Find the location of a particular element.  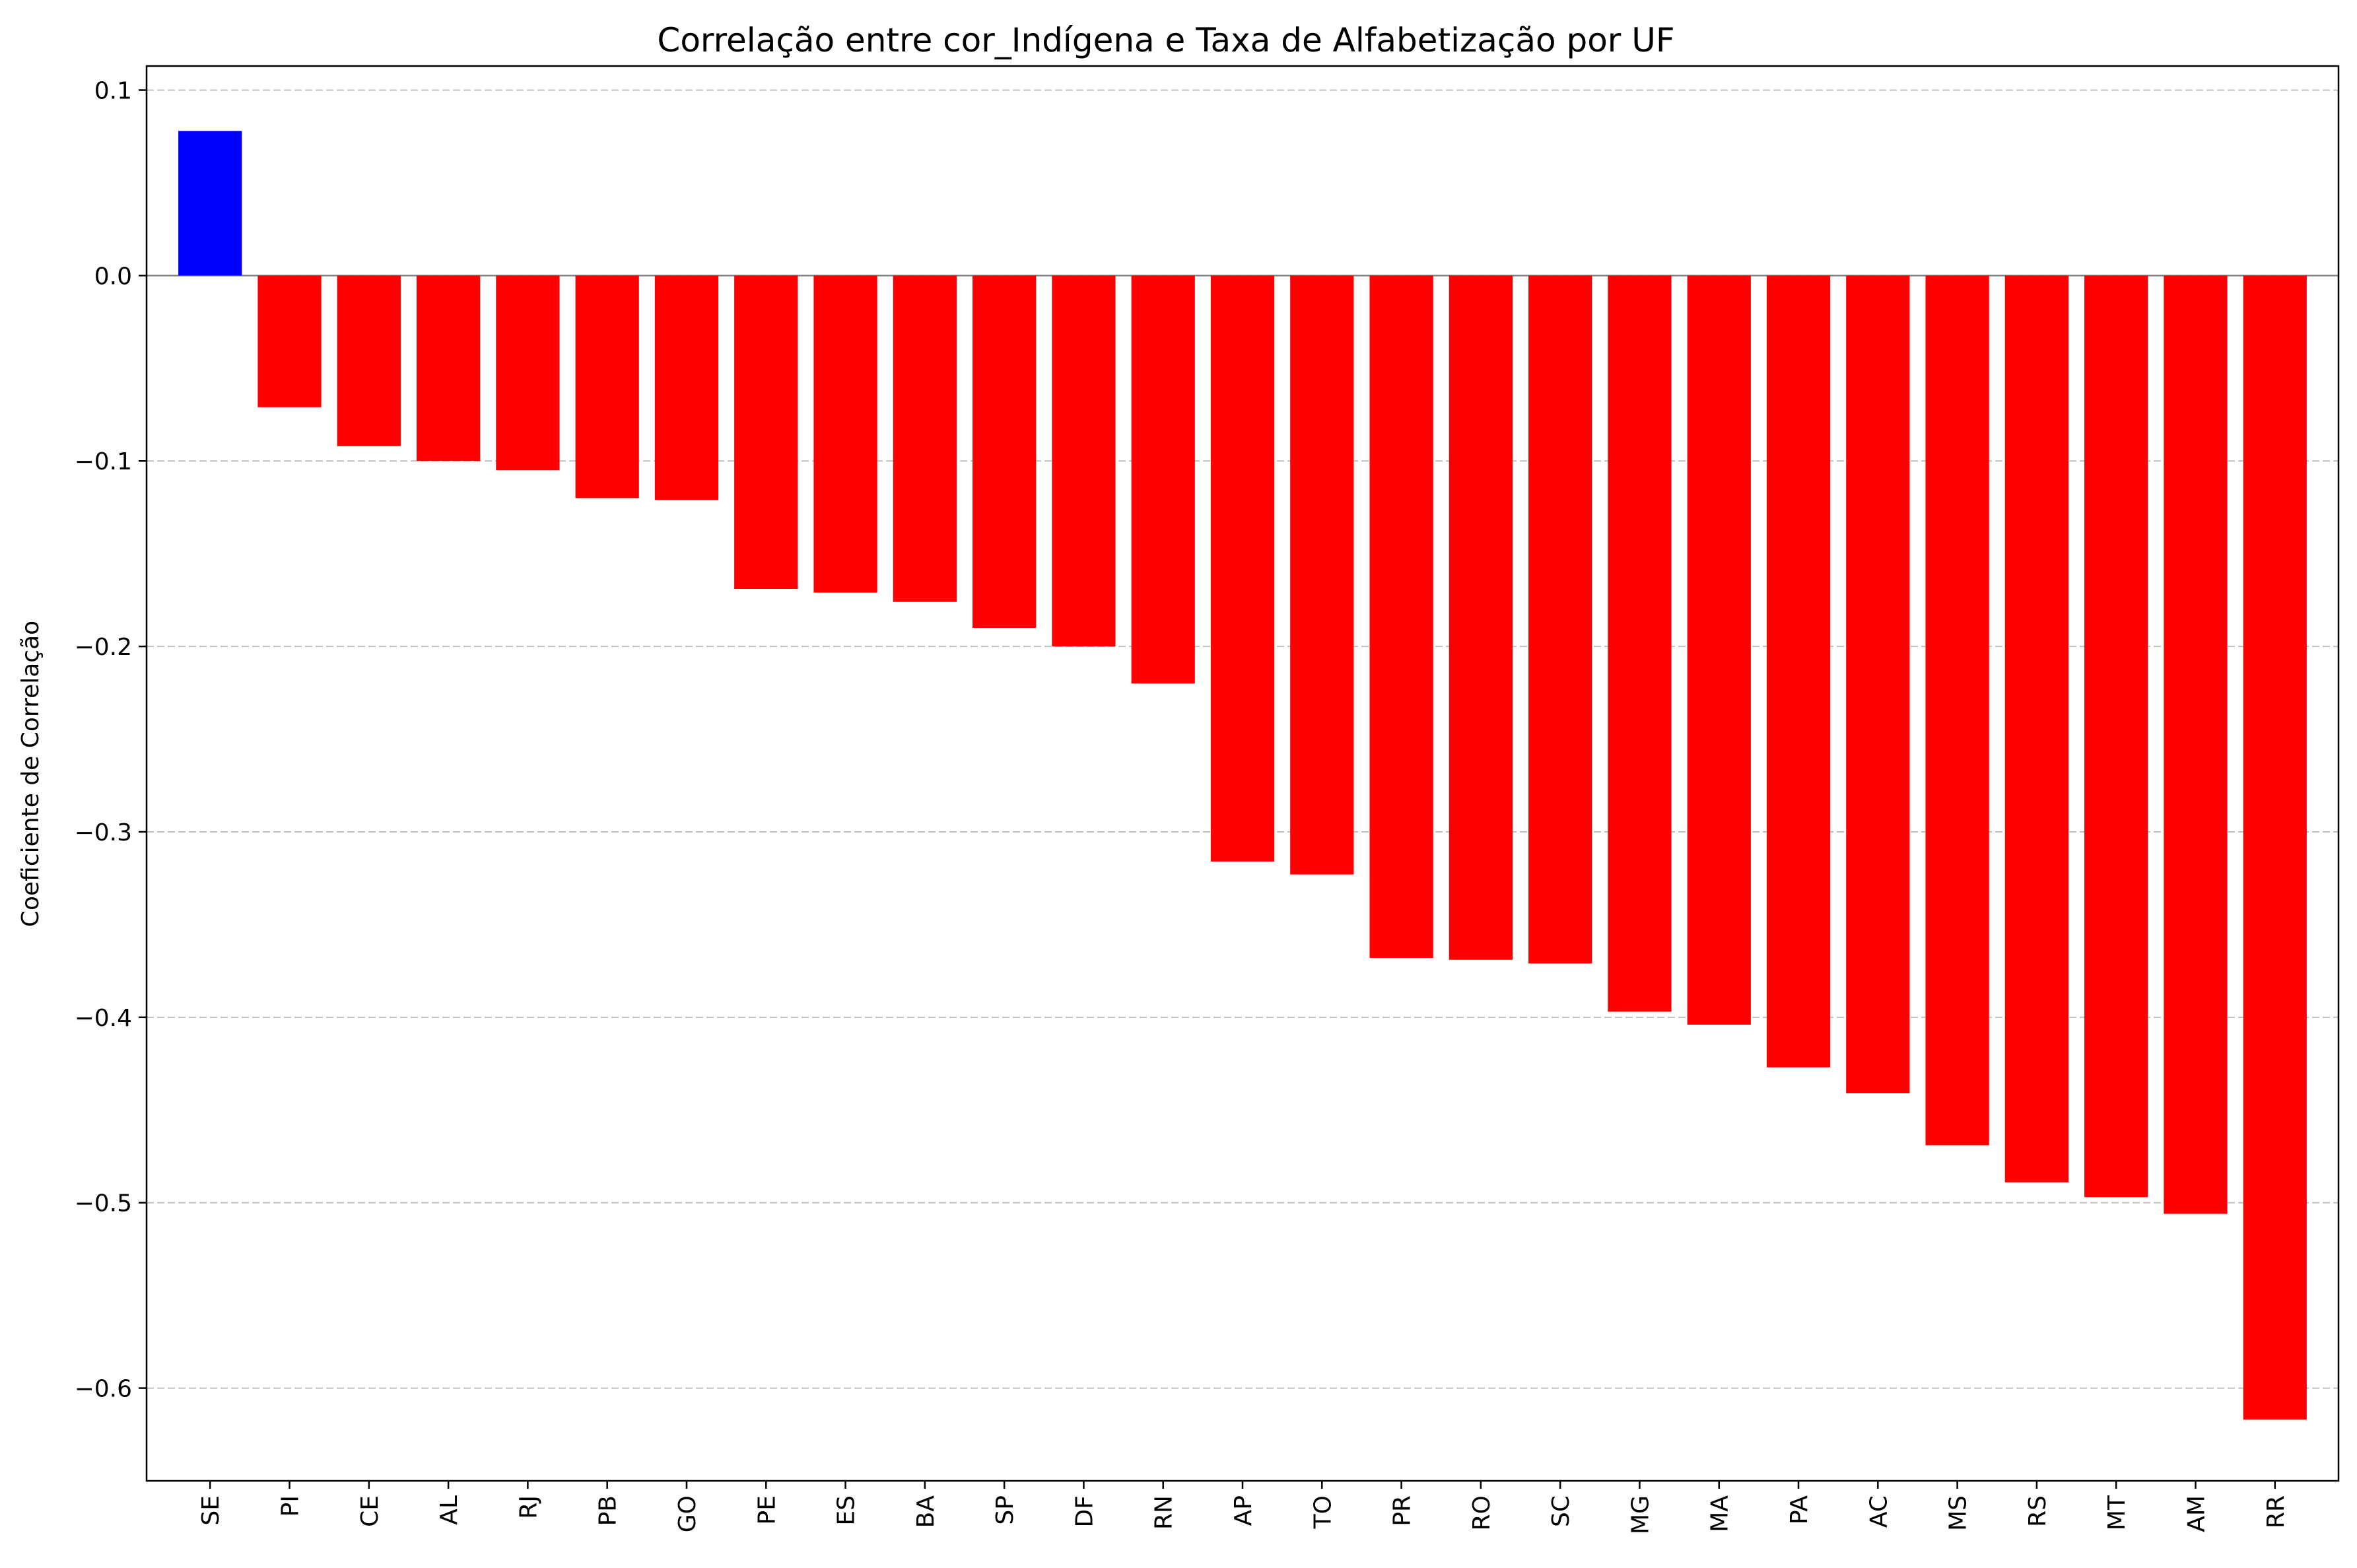

bar-mg is located at coordinates (1640, 643).